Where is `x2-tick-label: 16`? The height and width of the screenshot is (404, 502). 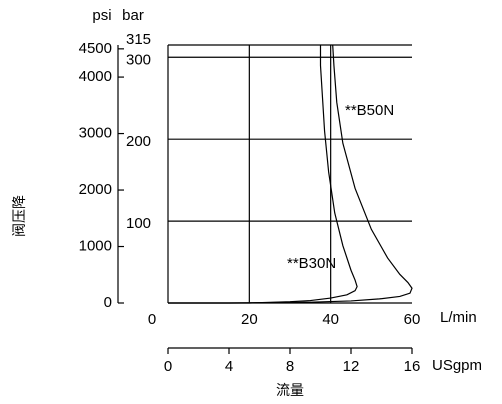 x2-tick-label: 16 is located at coordinates (412, 366).